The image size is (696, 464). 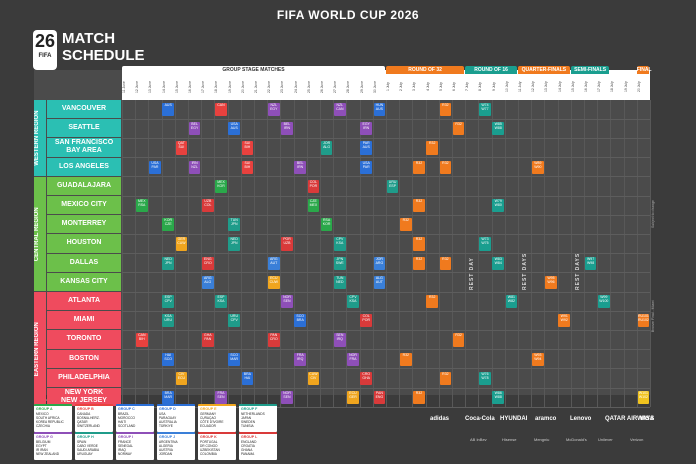 What do you see at coordinates (544, 70) in the screenshot?
I see `stage-band: QUARTER-FINALS` at bounding box center [544, 70].